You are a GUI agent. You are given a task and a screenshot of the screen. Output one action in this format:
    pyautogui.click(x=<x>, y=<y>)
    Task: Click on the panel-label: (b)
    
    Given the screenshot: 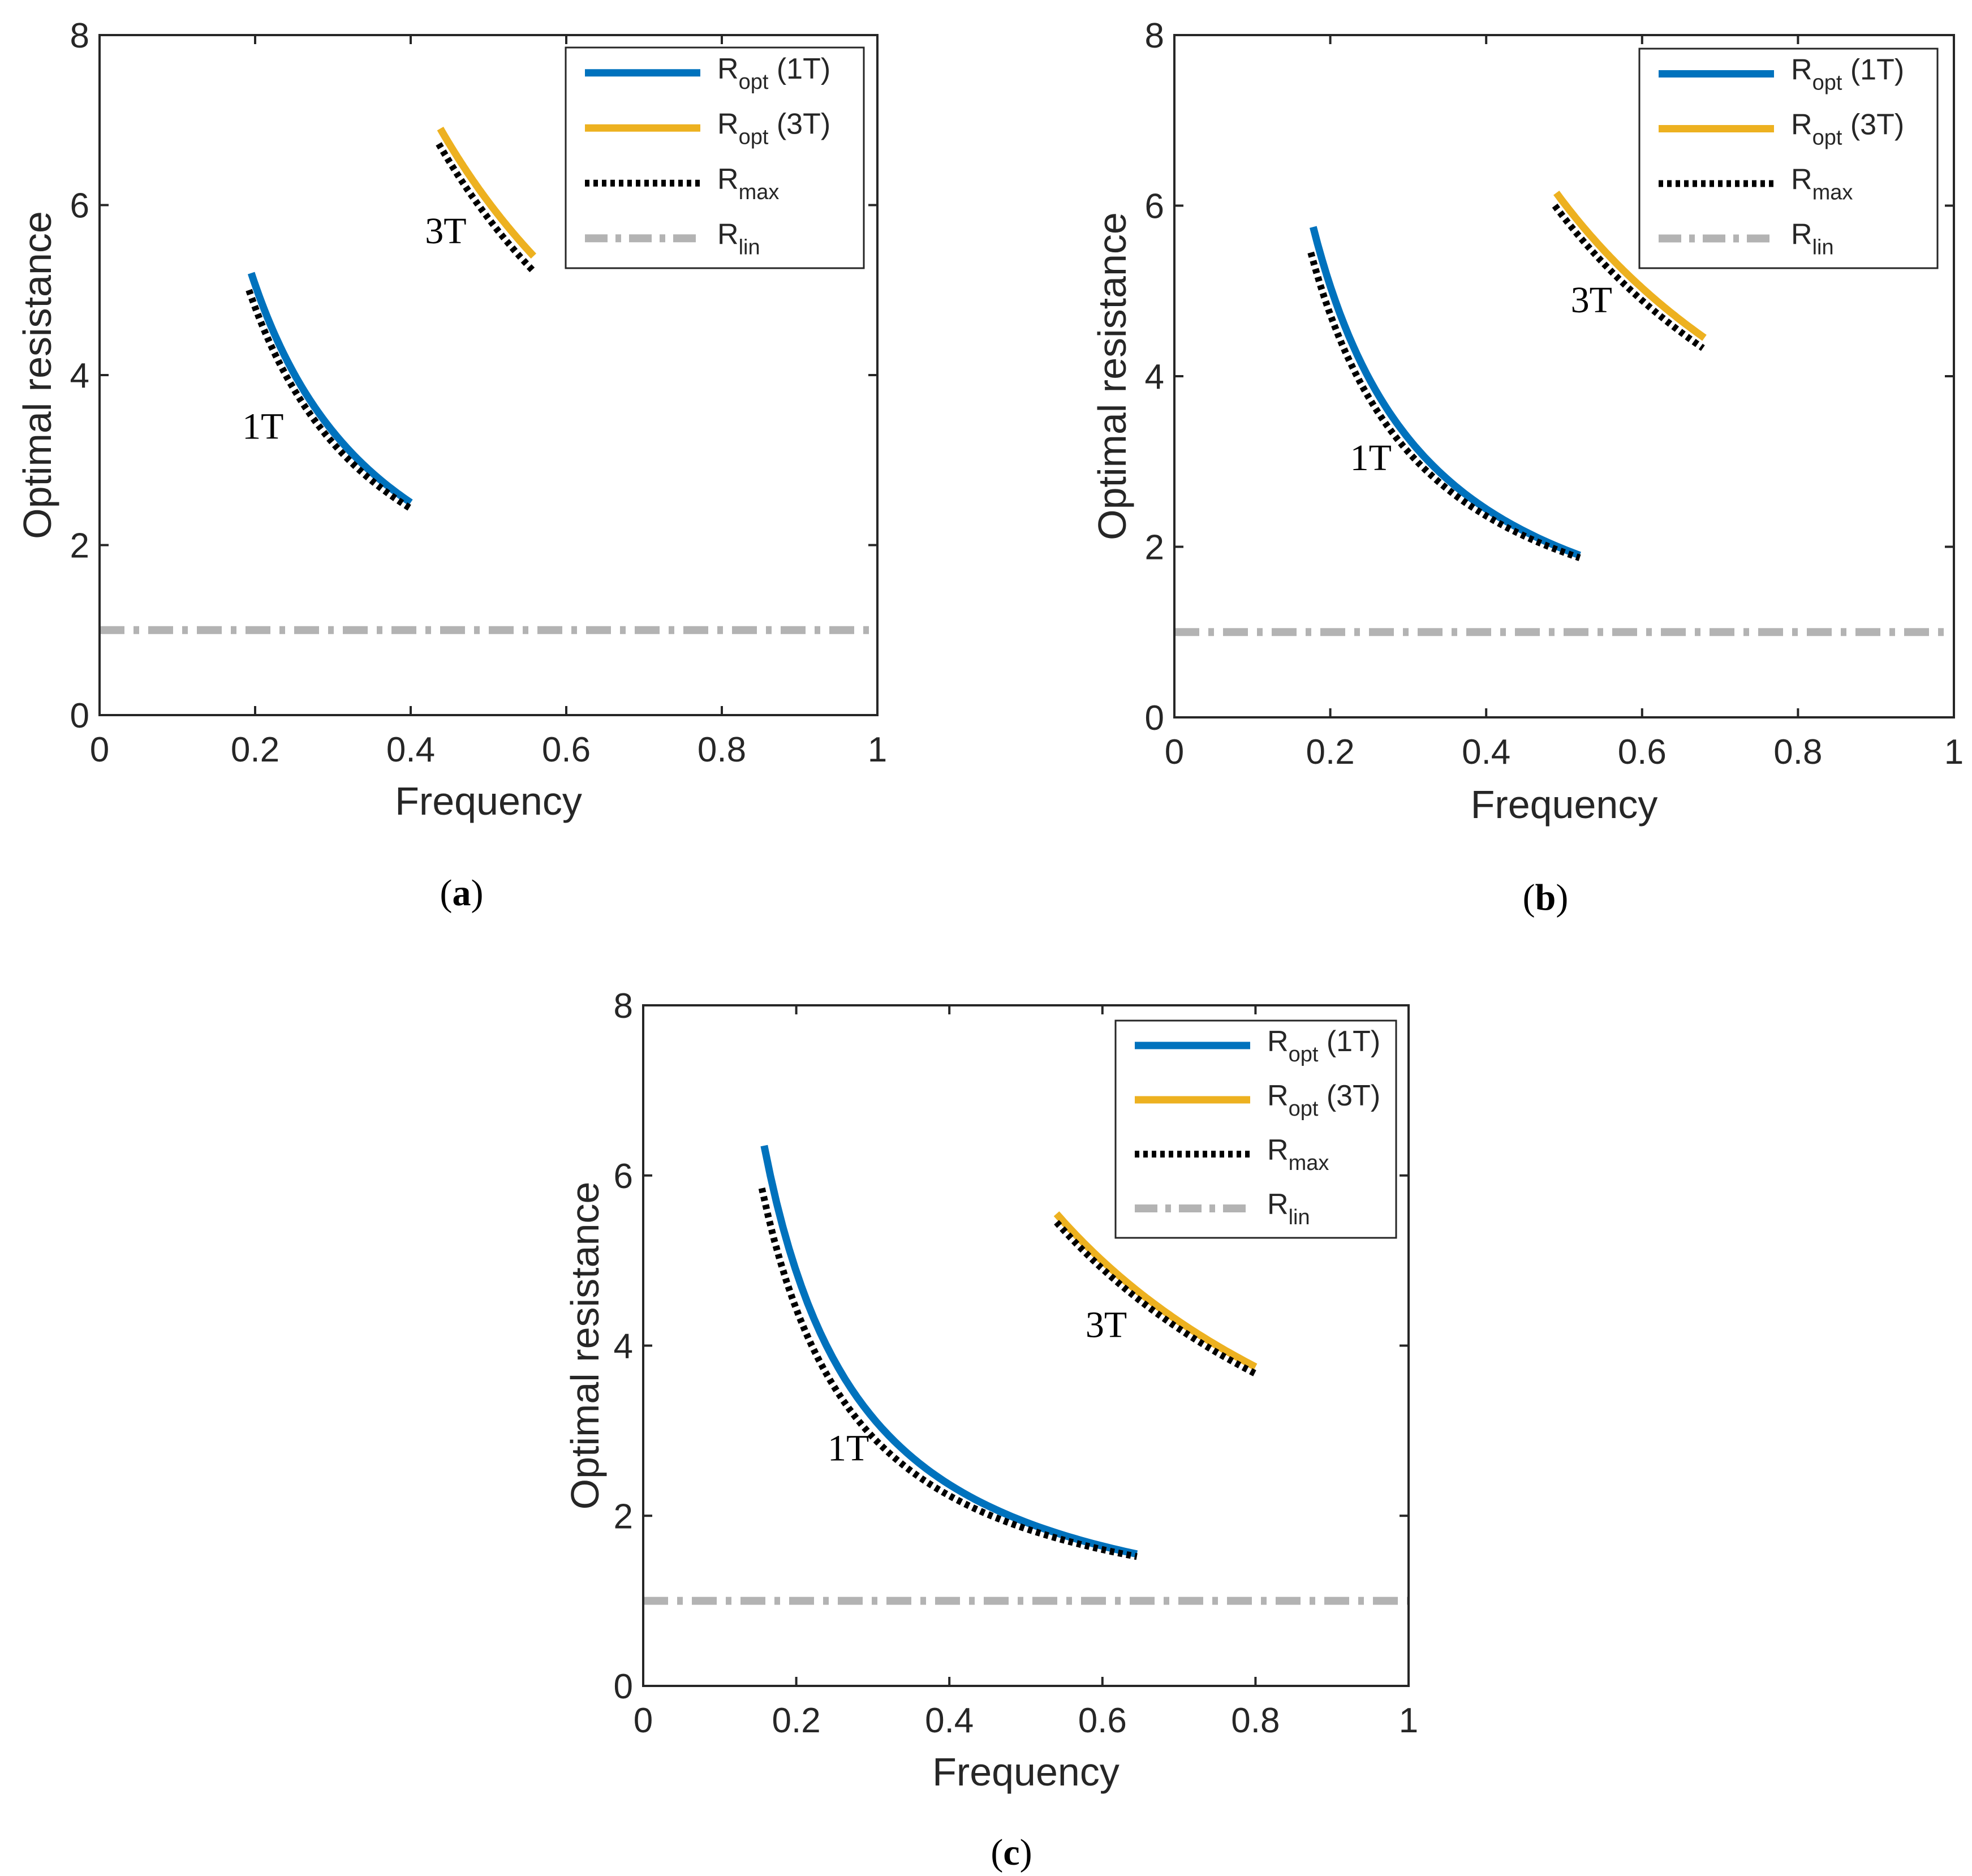 What is the action you would take?
    pyautogui.click(x=1546, y=897)
    